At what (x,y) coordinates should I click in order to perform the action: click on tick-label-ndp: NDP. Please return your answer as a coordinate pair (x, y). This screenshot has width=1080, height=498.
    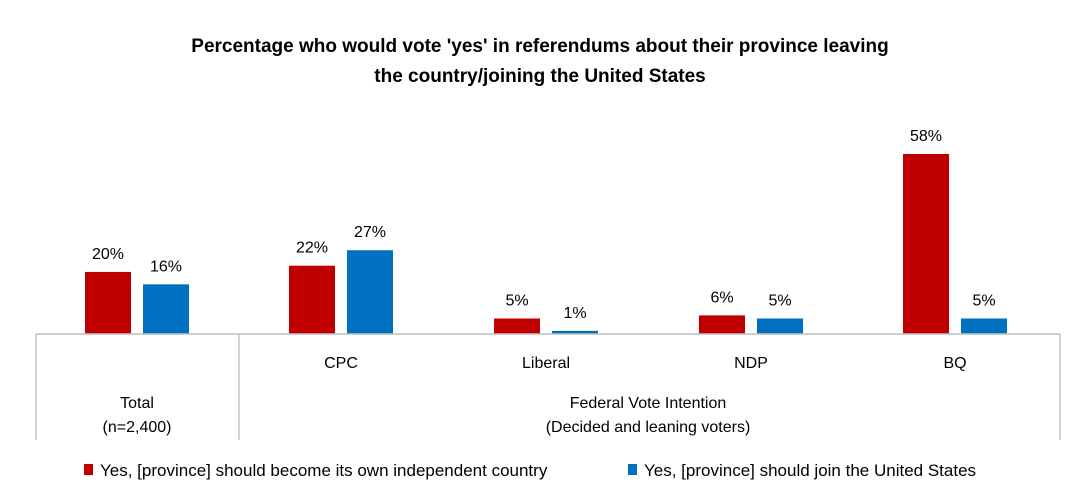
    Looking at the image, I should click on (751, 363).